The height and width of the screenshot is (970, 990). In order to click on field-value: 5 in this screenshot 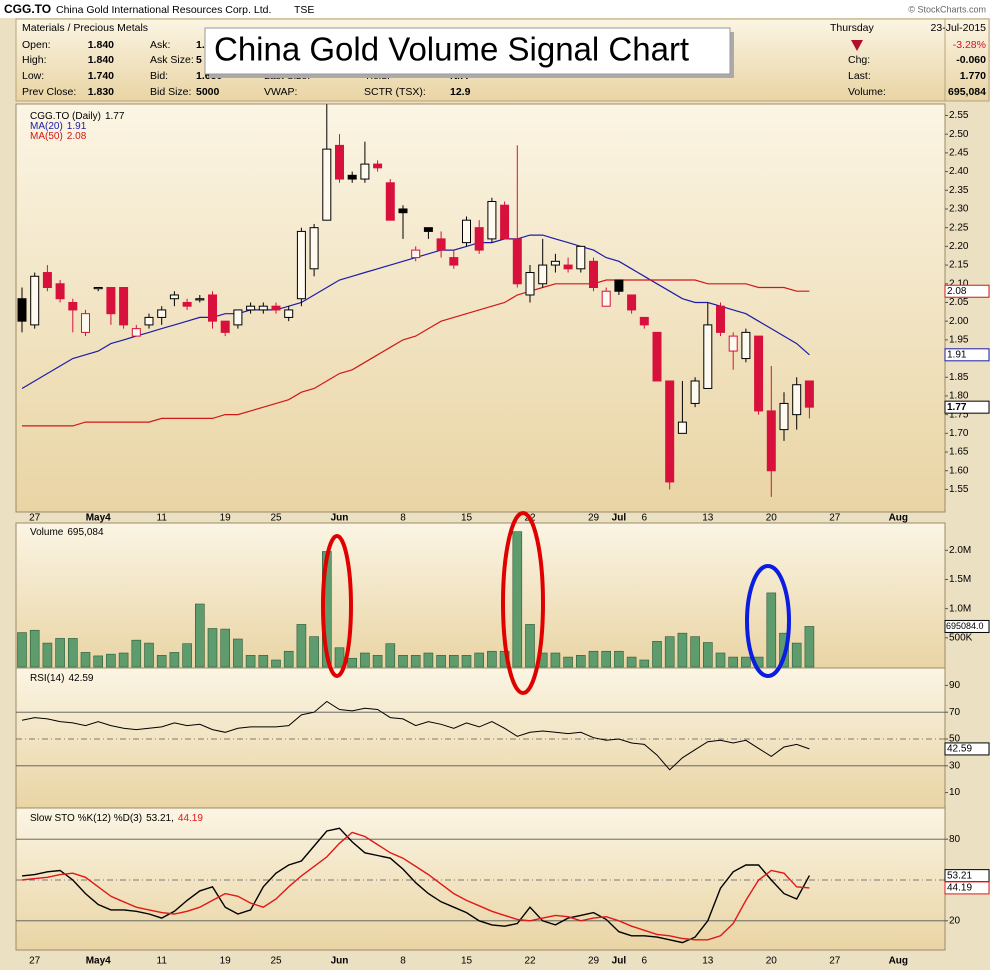, I will do `click(199, 60)`.